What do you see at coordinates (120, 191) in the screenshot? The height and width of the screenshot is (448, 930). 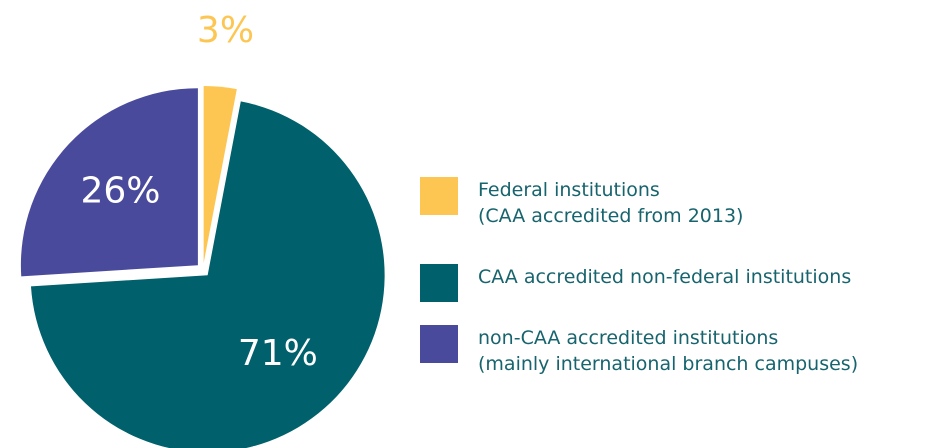 I see `data-label: 26%` at bounding box center [120, 191].